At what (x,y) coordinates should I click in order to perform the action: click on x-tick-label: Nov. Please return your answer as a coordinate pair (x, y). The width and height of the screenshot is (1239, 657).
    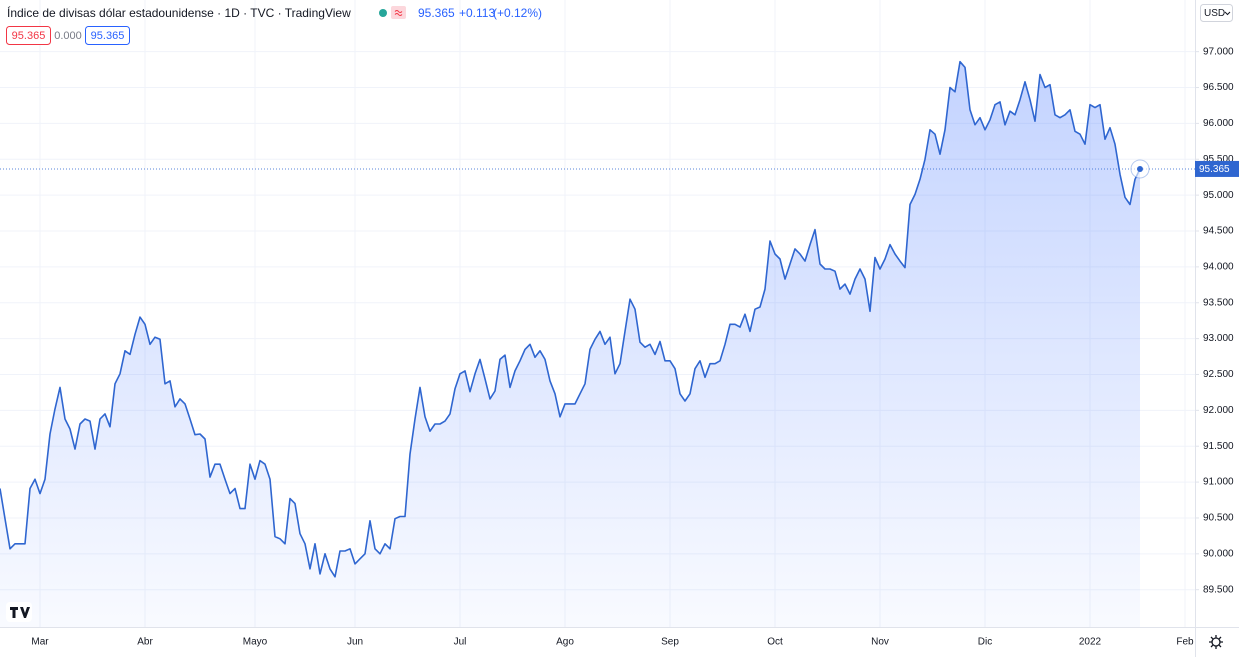
    Looking at the image, I should click on (880, 642).